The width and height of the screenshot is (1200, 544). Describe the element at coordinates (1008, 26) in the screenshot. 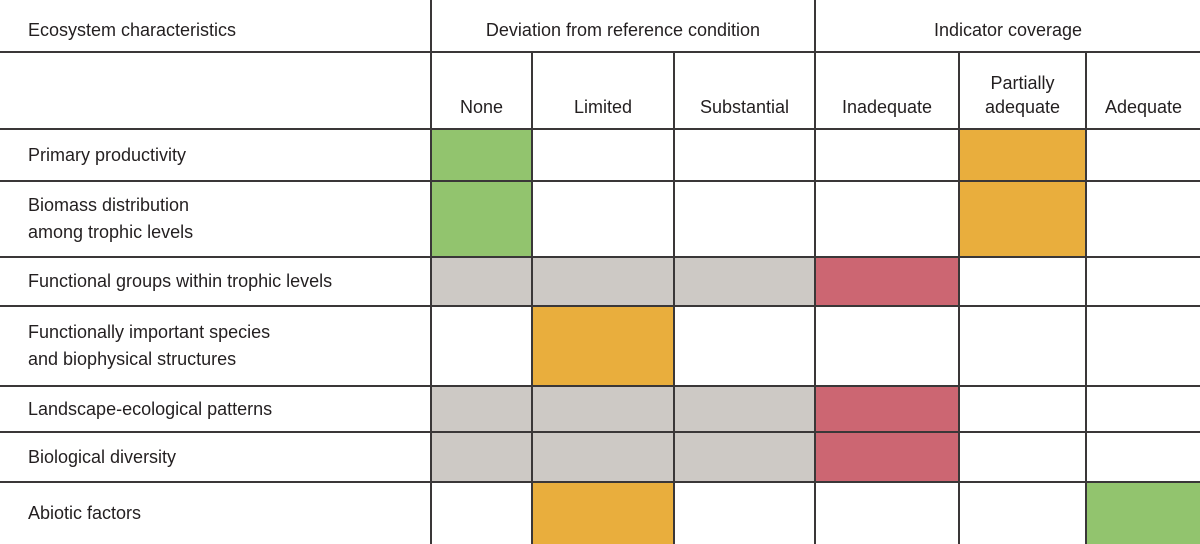

I see `column-group-indicator-coverage: Indicator coverage` at that location.